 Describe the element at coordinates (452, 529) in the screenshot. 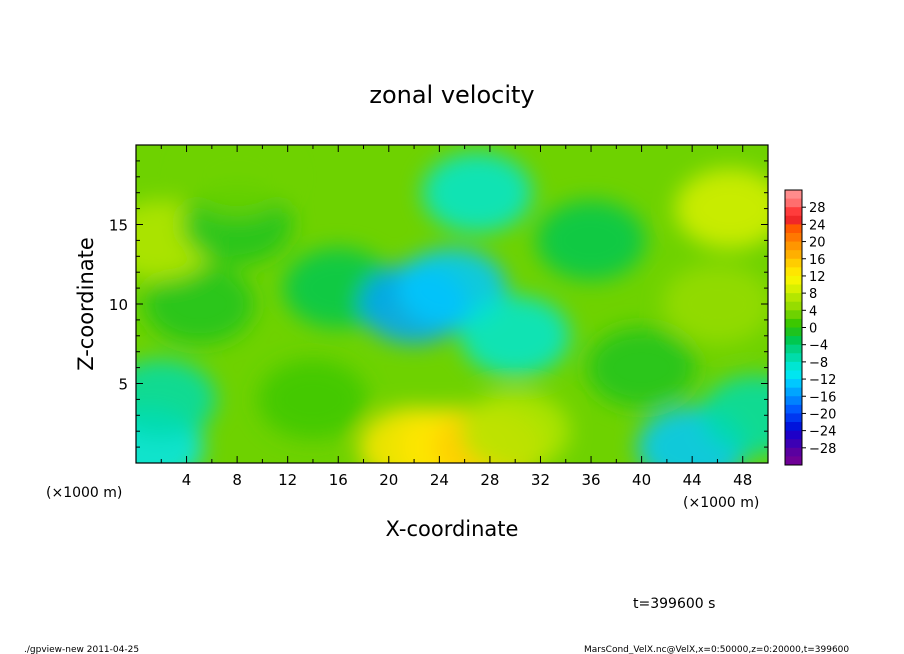

I see `x-axis-label: X-coordinate` at that location.